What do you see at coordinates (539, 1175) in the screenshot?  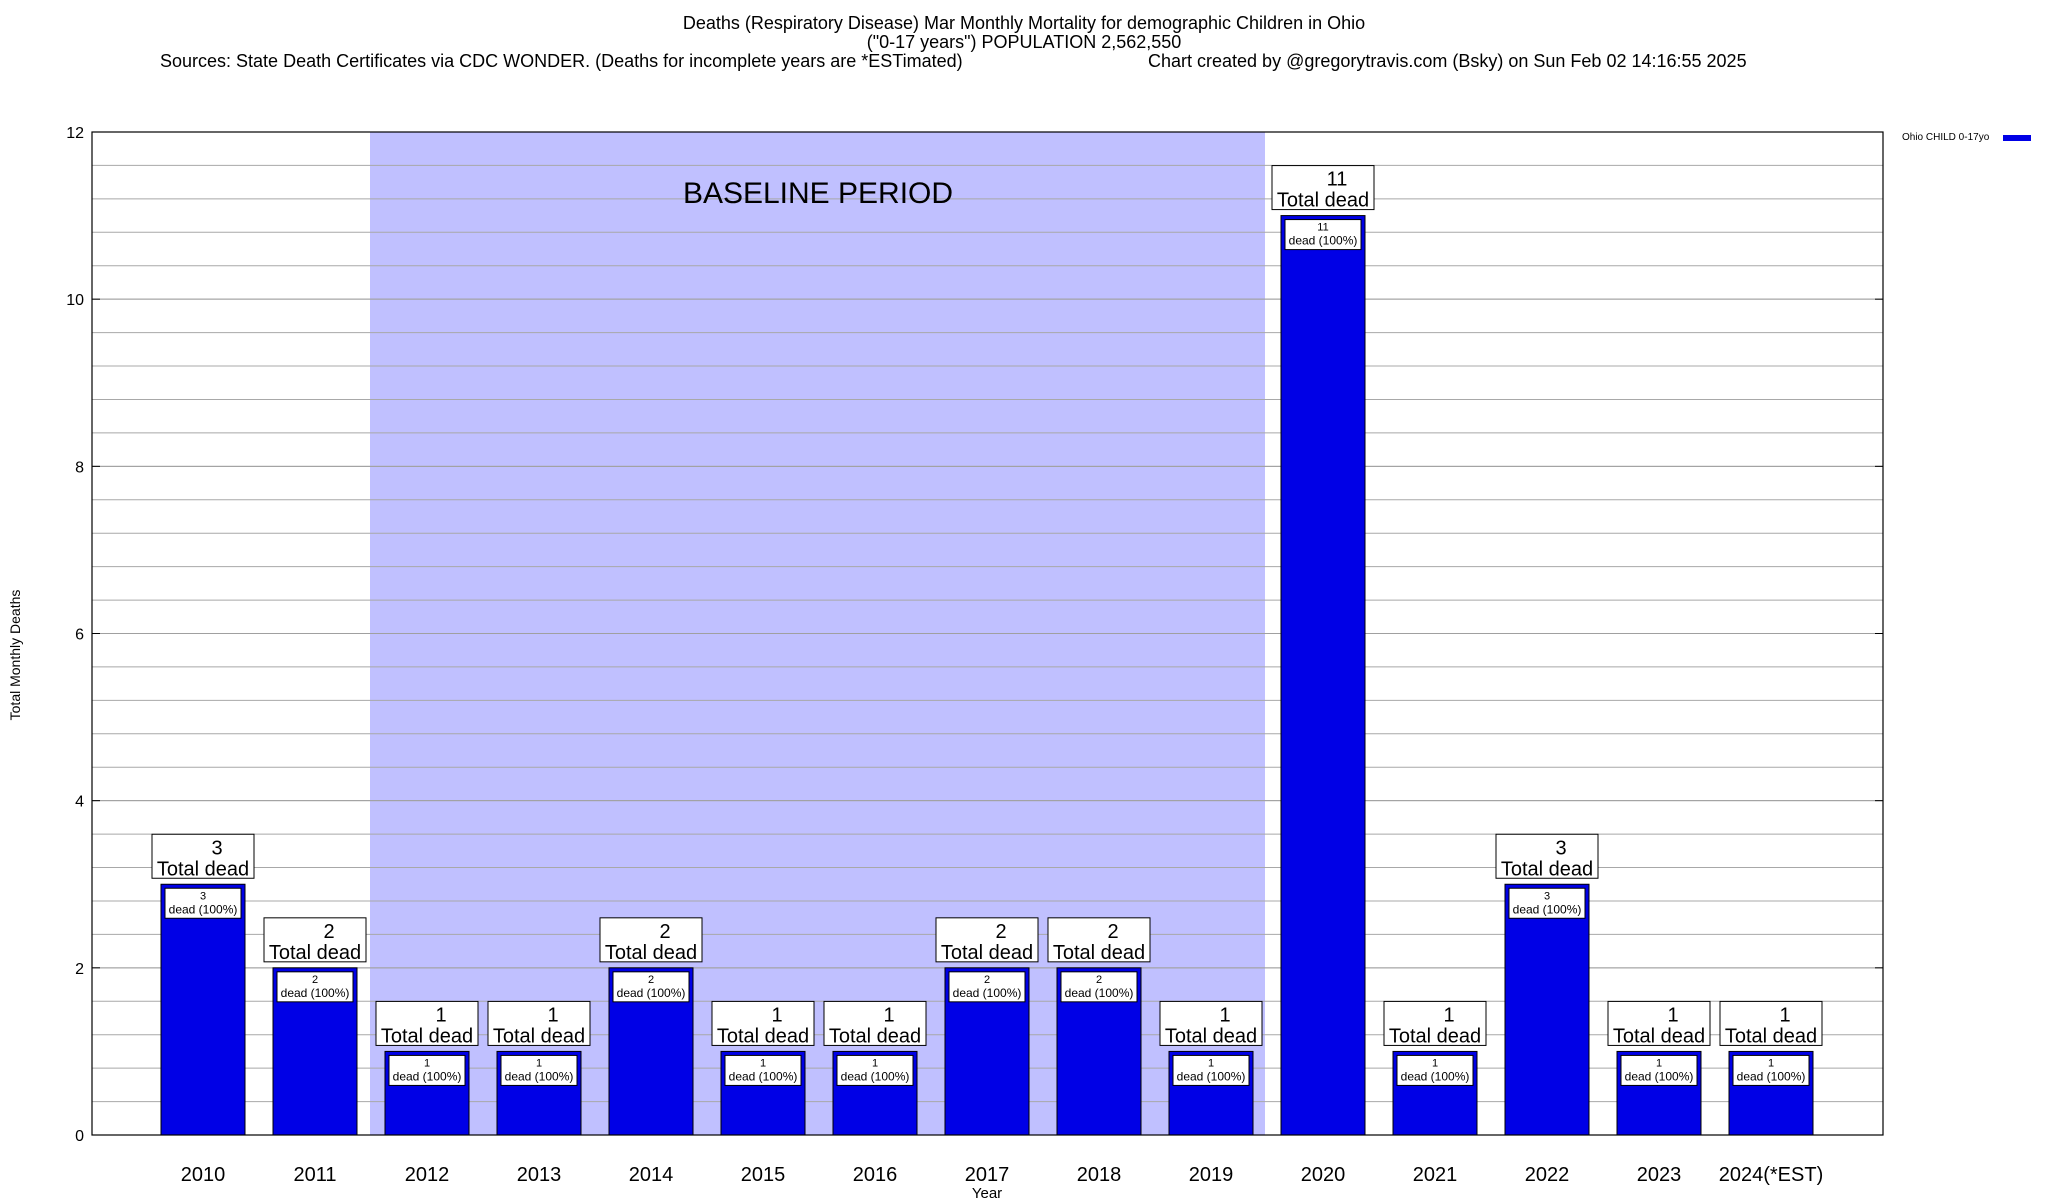 I see `x-tick-label: 2013` at bounding box center [539, 1175].